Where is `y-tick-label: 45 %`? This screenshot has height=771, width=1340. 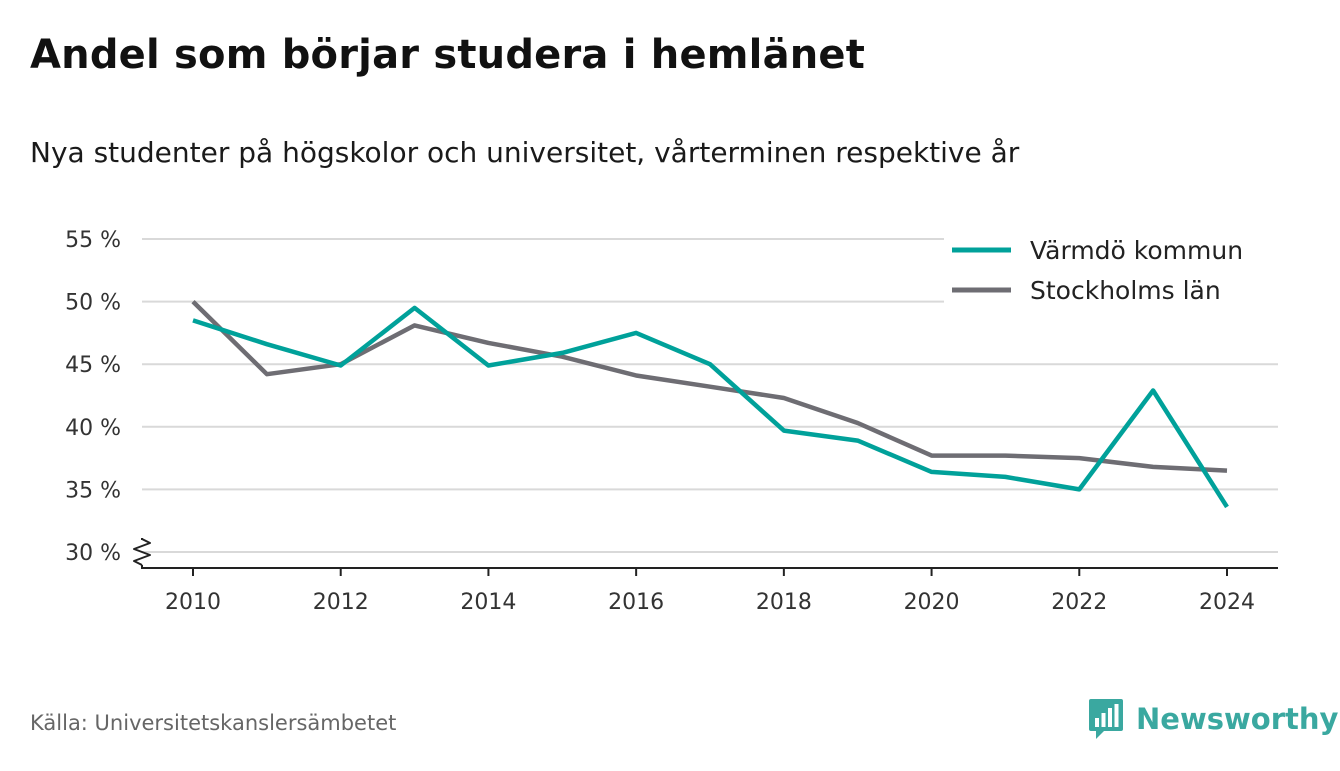 y-tick-label: 45 % is located at coordinates (93, 365).